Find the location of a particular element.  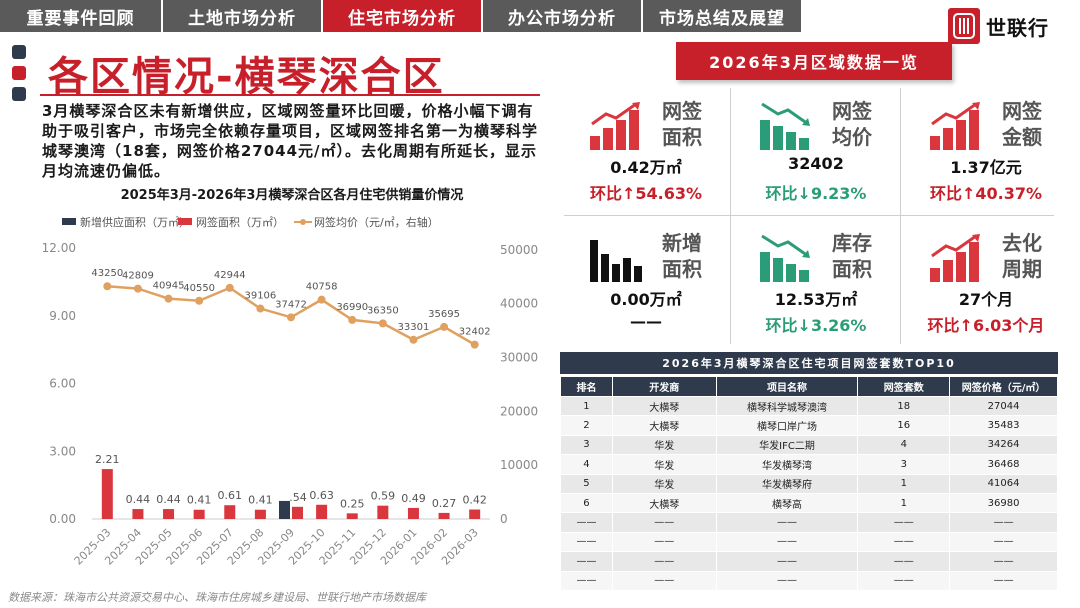

supply-bar is located at coordinates (284, 509).